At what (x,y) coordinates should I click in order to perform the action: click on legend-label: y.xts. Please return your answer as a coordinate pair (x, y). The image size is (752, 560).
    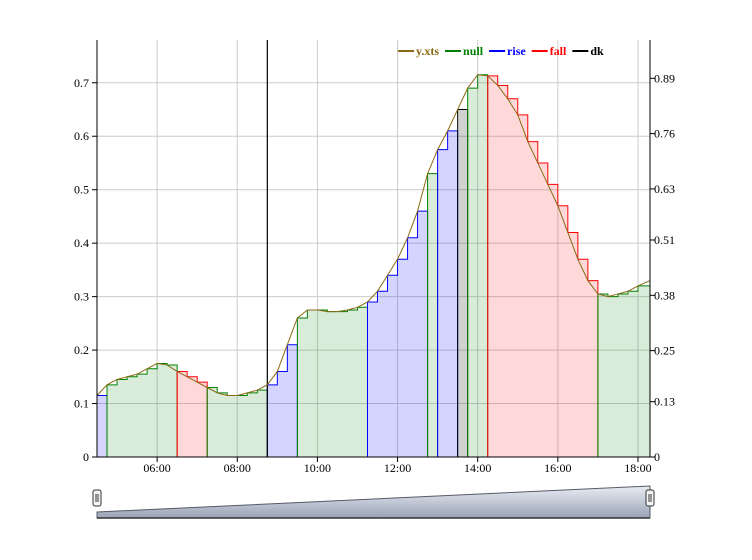
    Looking at the image, I should click on (427, 51).